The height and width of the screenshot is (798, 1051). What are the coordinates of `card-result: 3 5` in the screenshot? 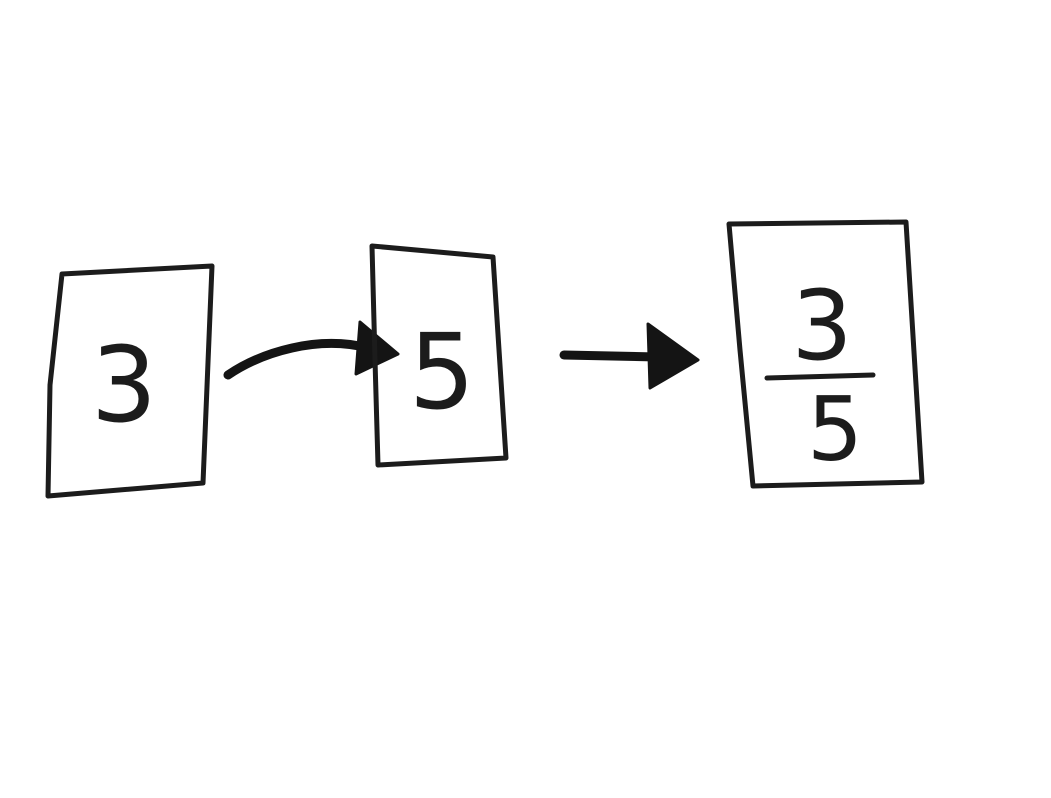 It's located at (825, 354).